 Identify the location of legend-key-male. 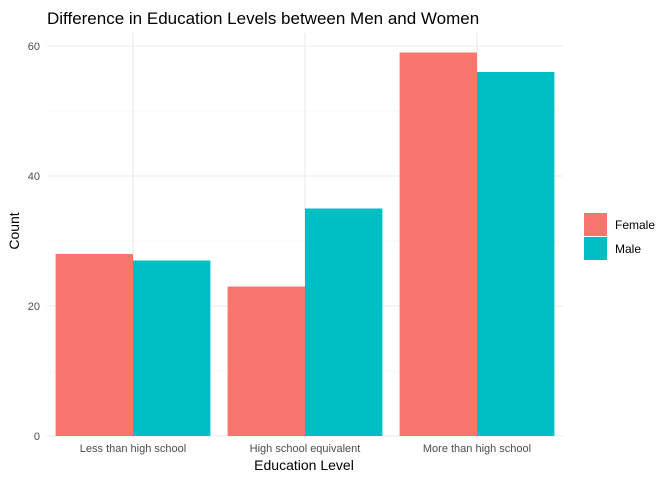
(595, 248).